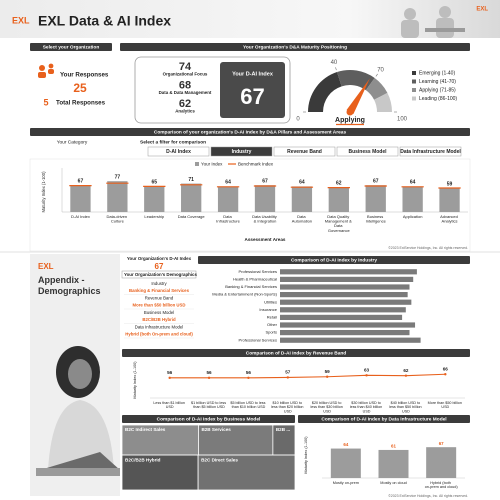 The image size is (500, 500). What do you see at coordinates (265, 221) in the screenshot?
I see `text-line: & Integration` at bounding box center [265, 221].